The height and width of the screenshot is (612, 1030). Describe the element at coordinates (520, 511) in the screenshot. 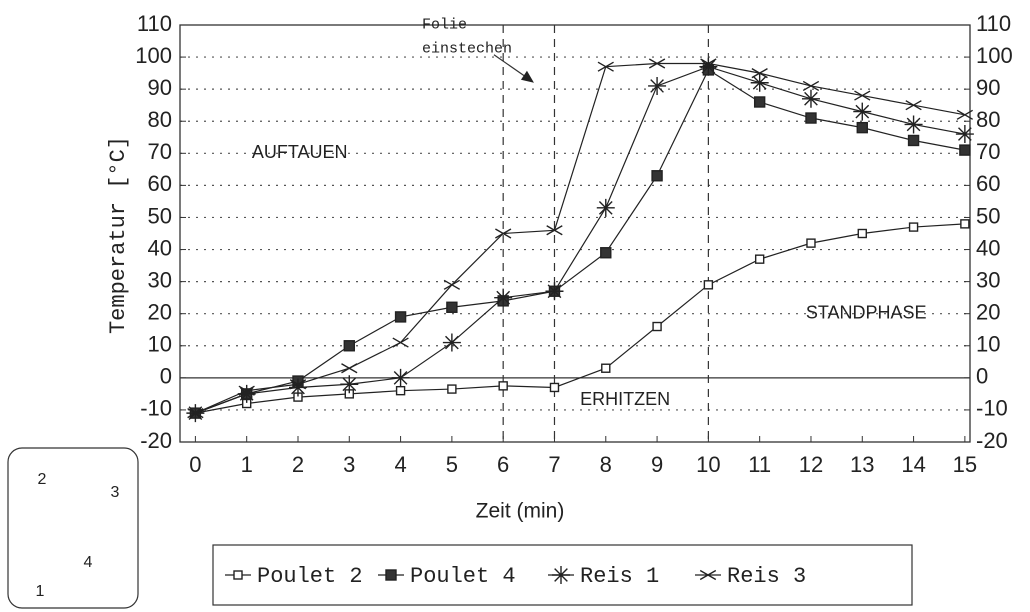

I see `x-axis-label: Zeit (min)` at that location.